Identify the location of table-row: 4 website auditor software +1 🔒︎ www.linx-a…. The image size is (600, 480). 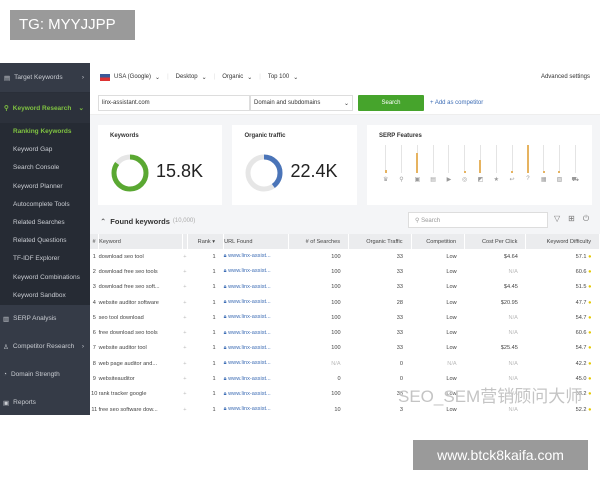
(345, 302).